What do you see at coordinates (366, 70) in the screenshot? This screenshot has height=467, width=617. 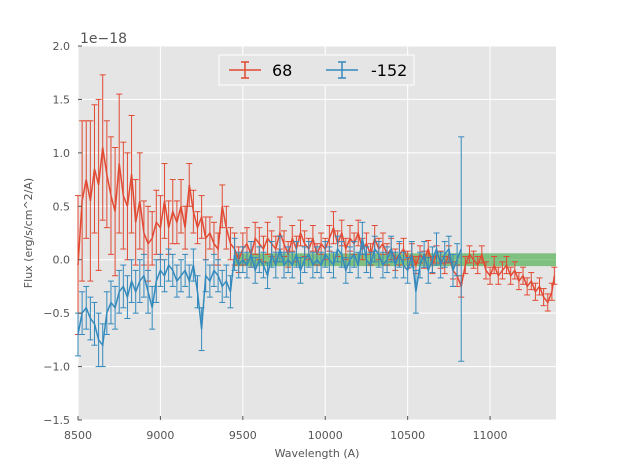 I see `legend-entry-minus-152: -152` at bounding box center [366, 70].